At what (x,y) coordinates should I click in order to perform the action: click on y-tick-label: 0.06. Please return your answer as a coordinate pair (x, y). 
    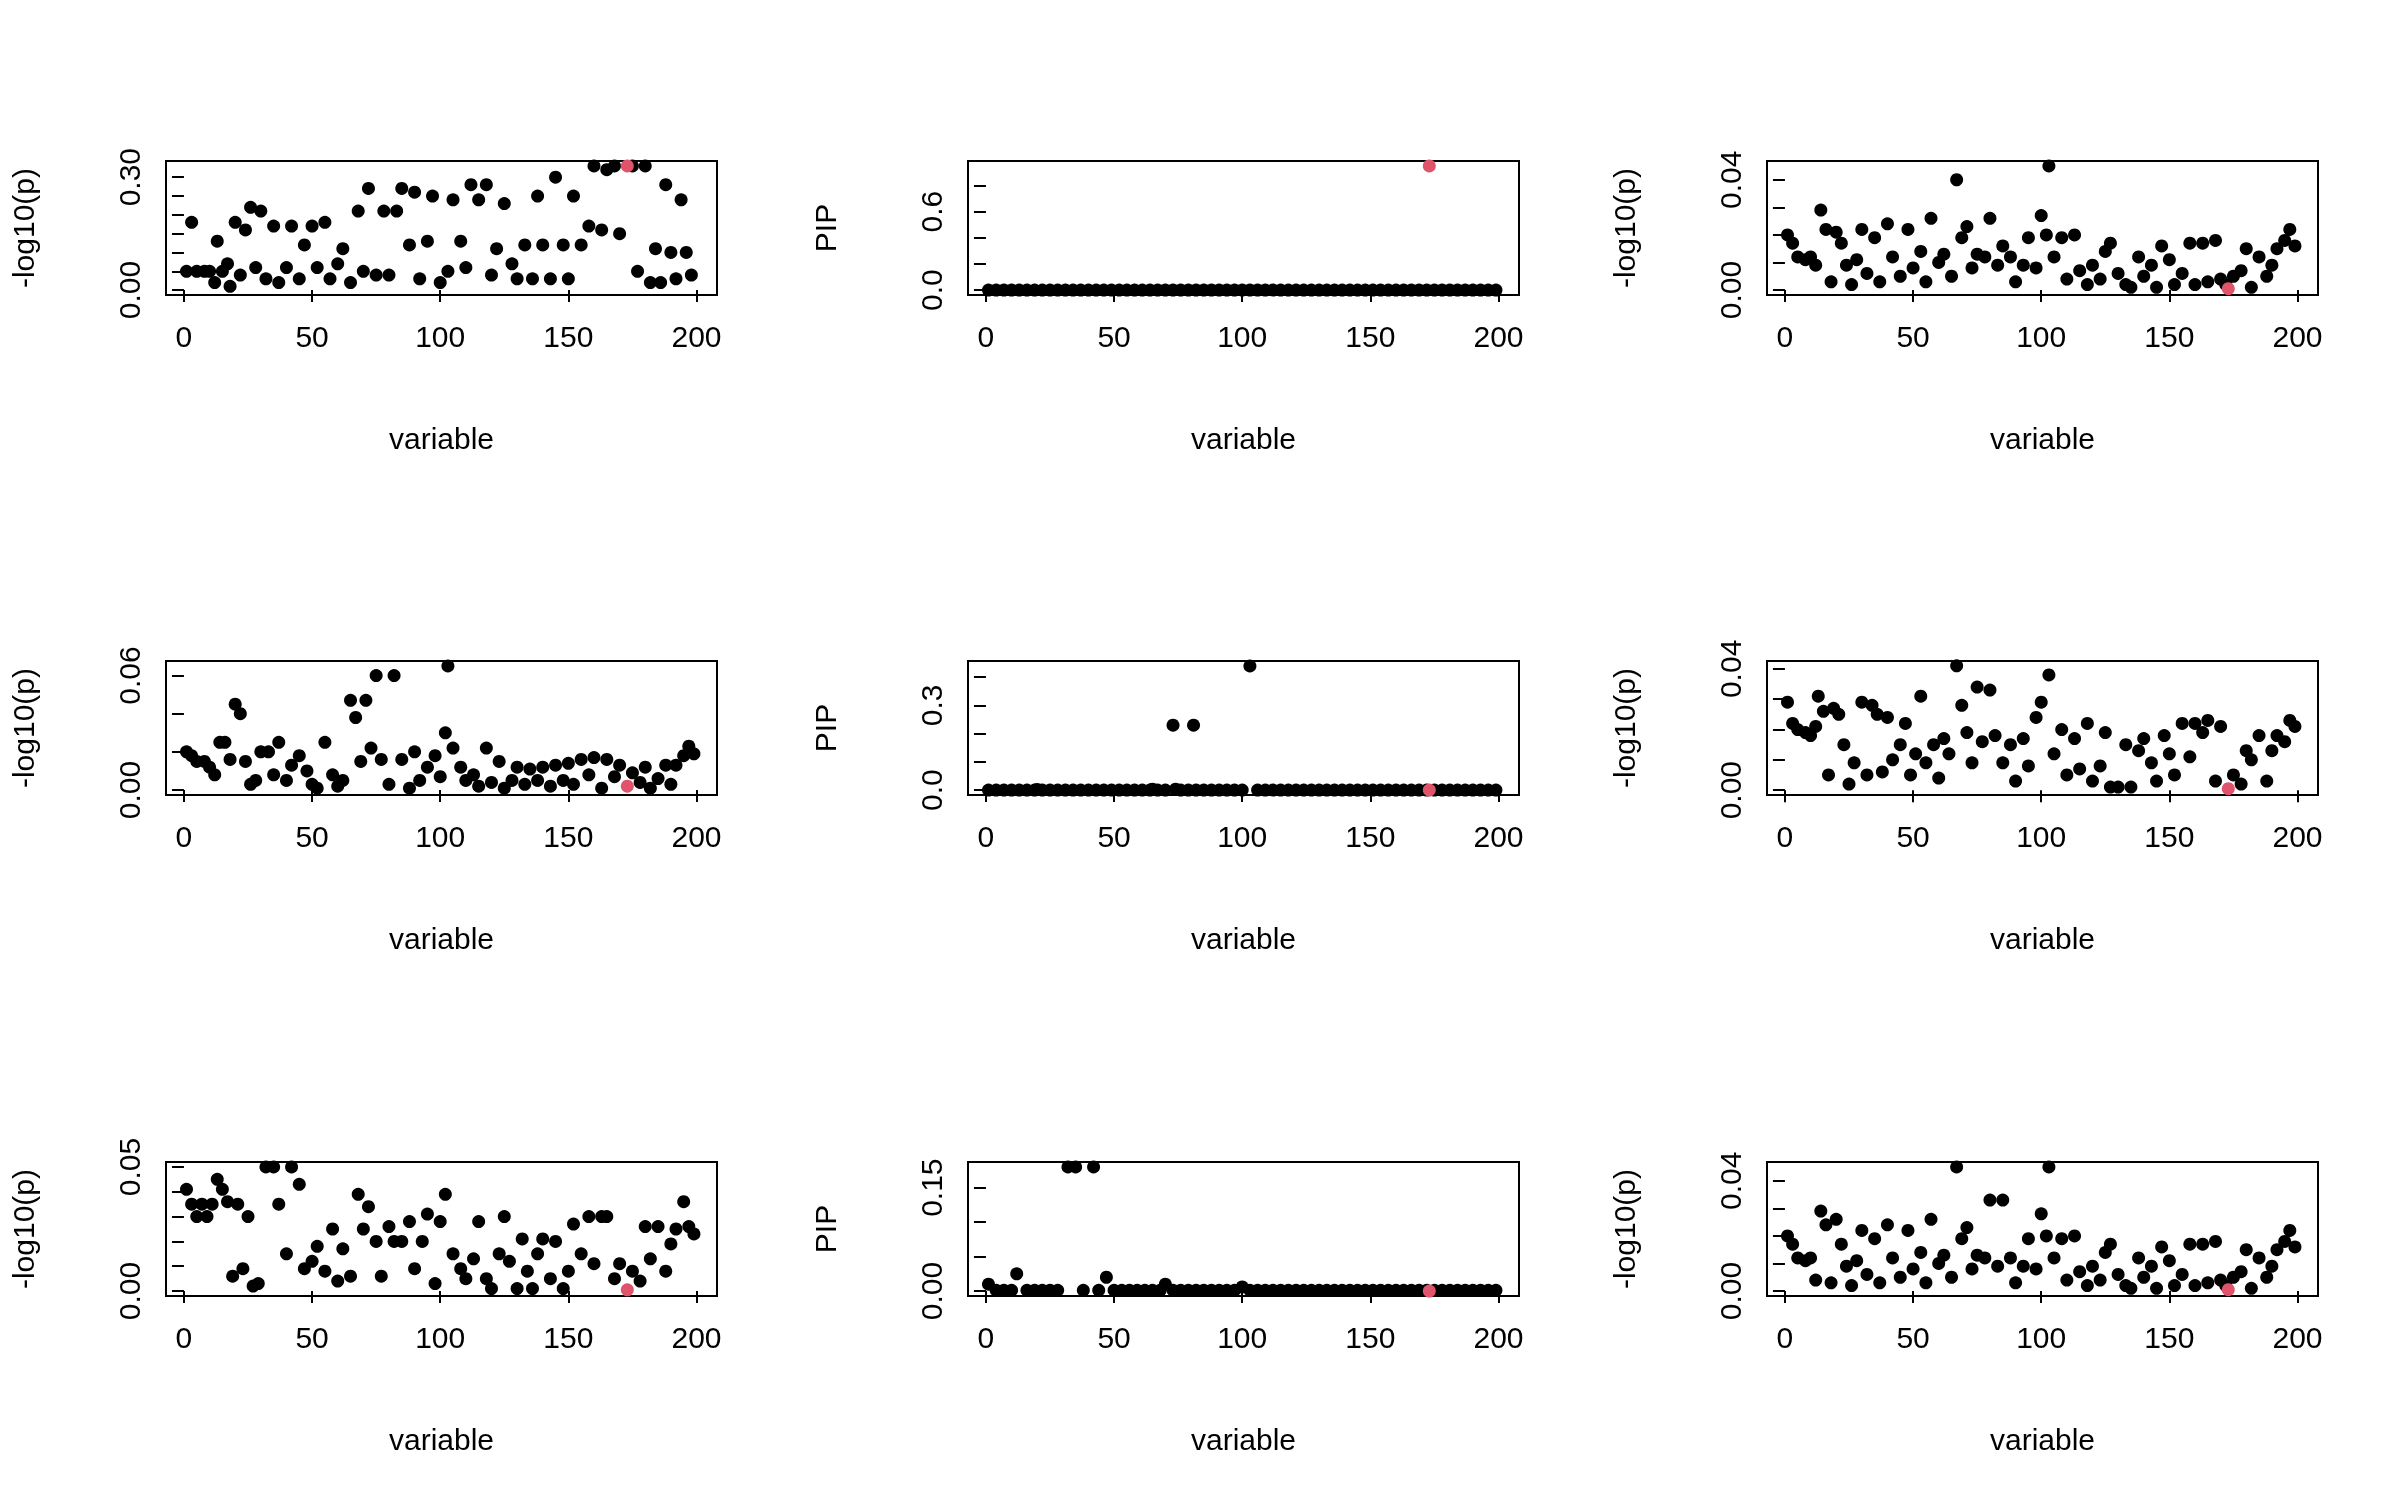
    Looking at the image, I should click on (129, 675).